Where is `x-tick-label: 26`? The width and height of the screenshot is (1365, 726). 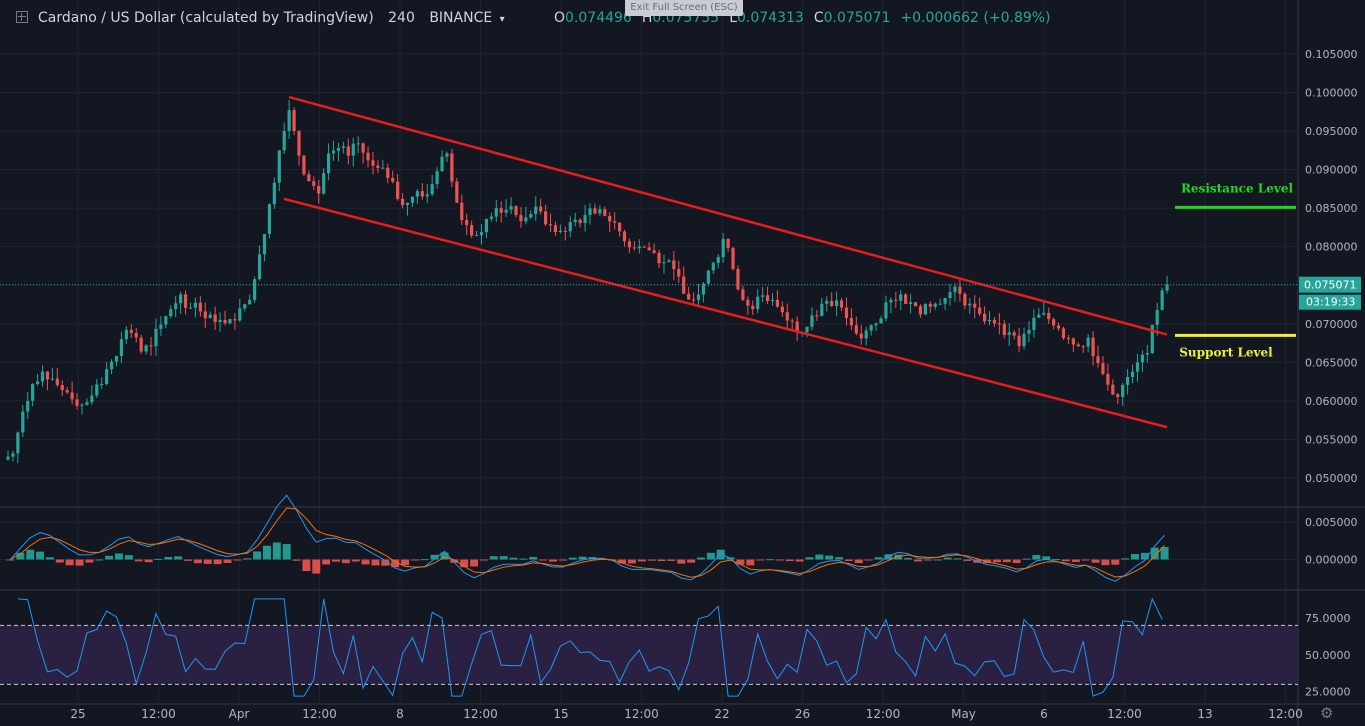
x-tick-label: 26 is located at coordinates (802, 714).